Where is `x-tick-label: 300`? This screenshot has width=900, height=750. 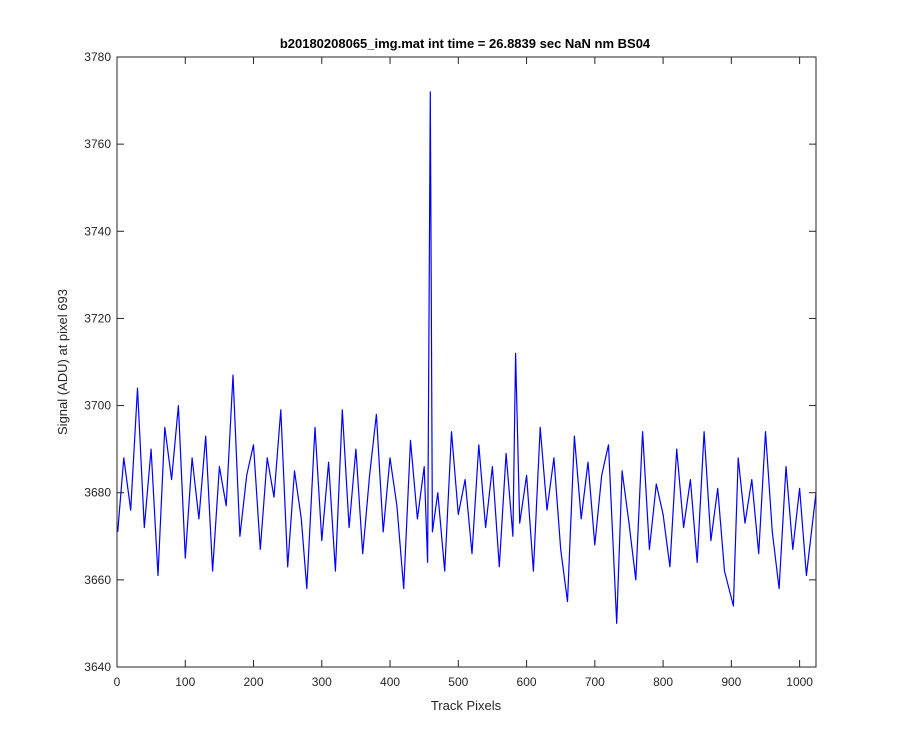 x-tick-label: 300 is located at coordinates (322, 682).